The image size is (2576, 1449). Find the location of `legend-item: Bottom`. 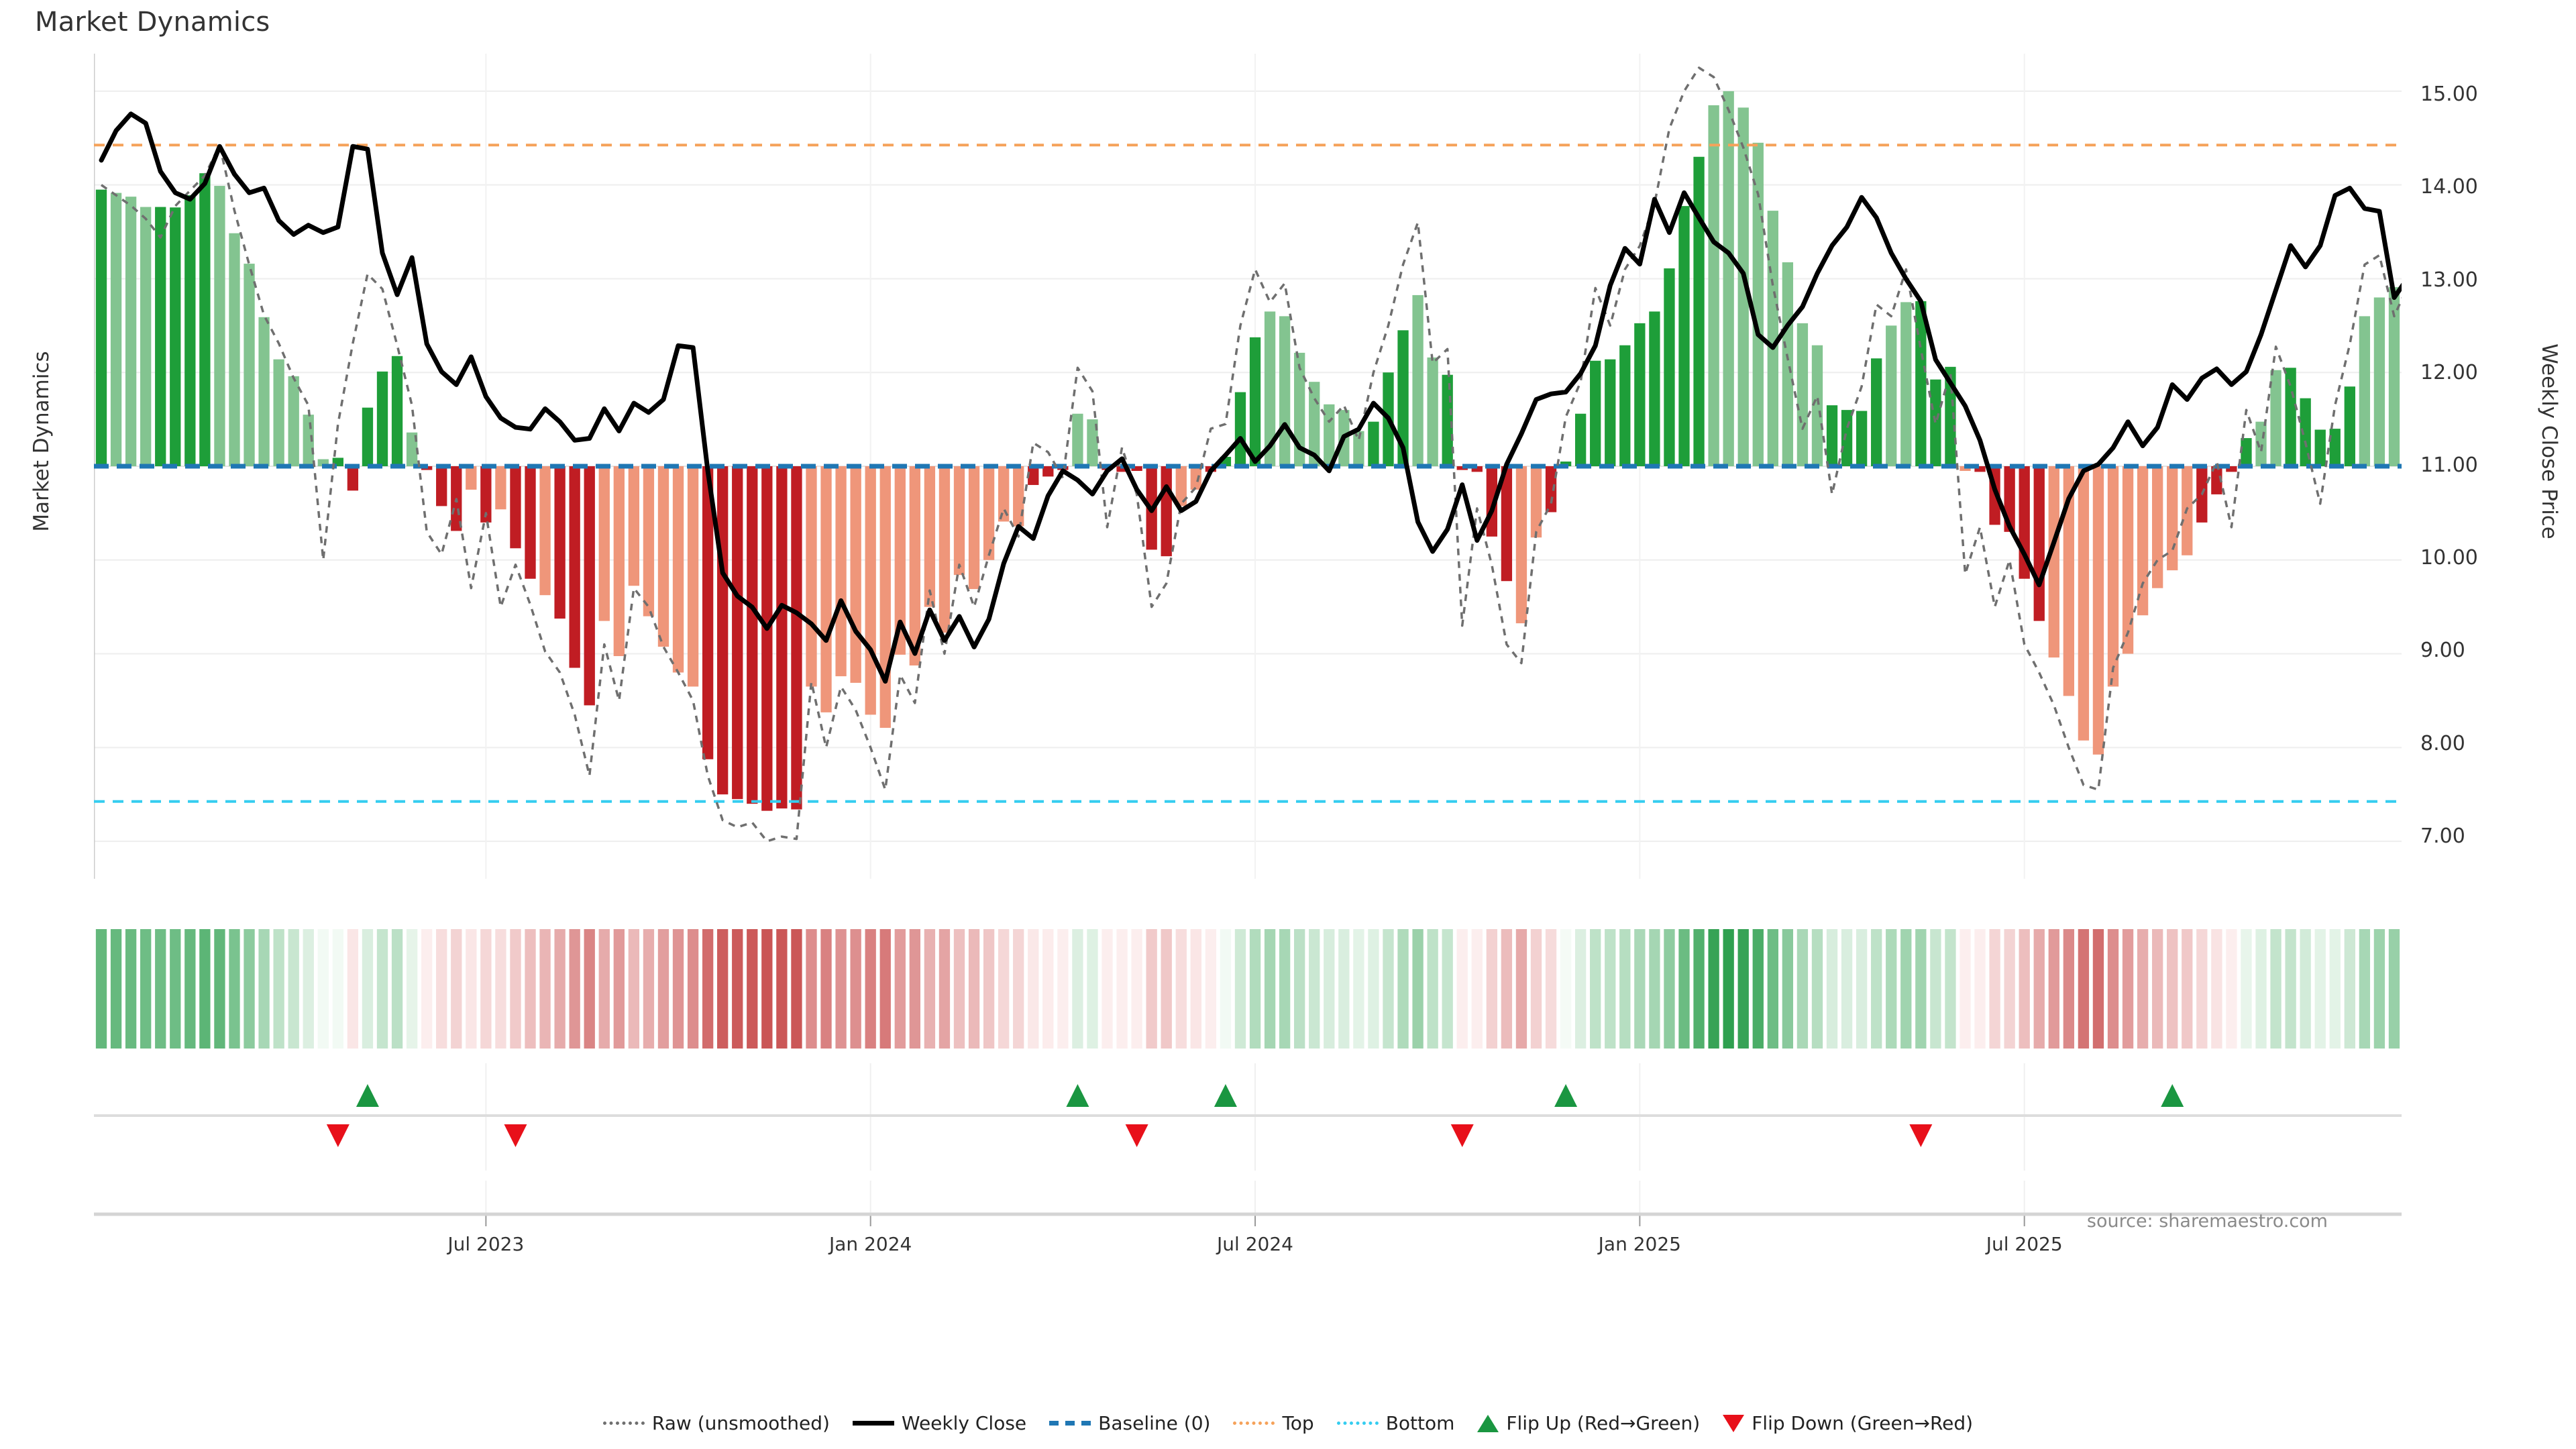

legend-item: Bottom is located at coordinates (1395, 1423).